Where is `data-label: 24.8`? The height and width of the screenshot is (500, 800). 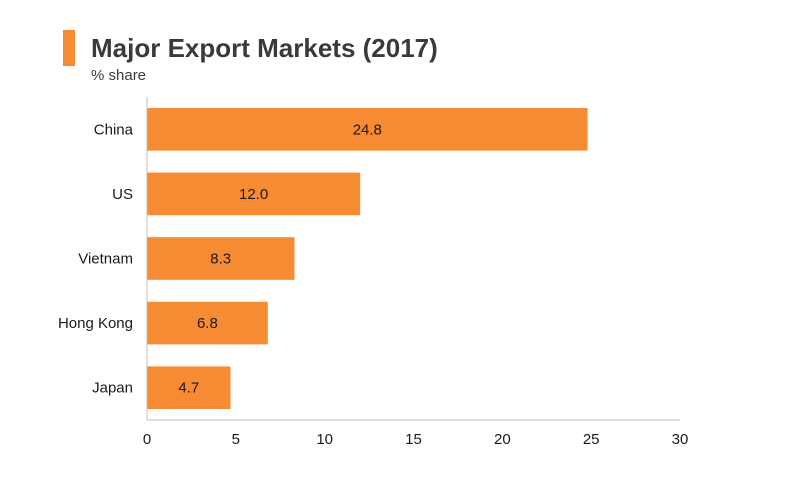 data-label: 24.8 is located at coordinates (367, 129).